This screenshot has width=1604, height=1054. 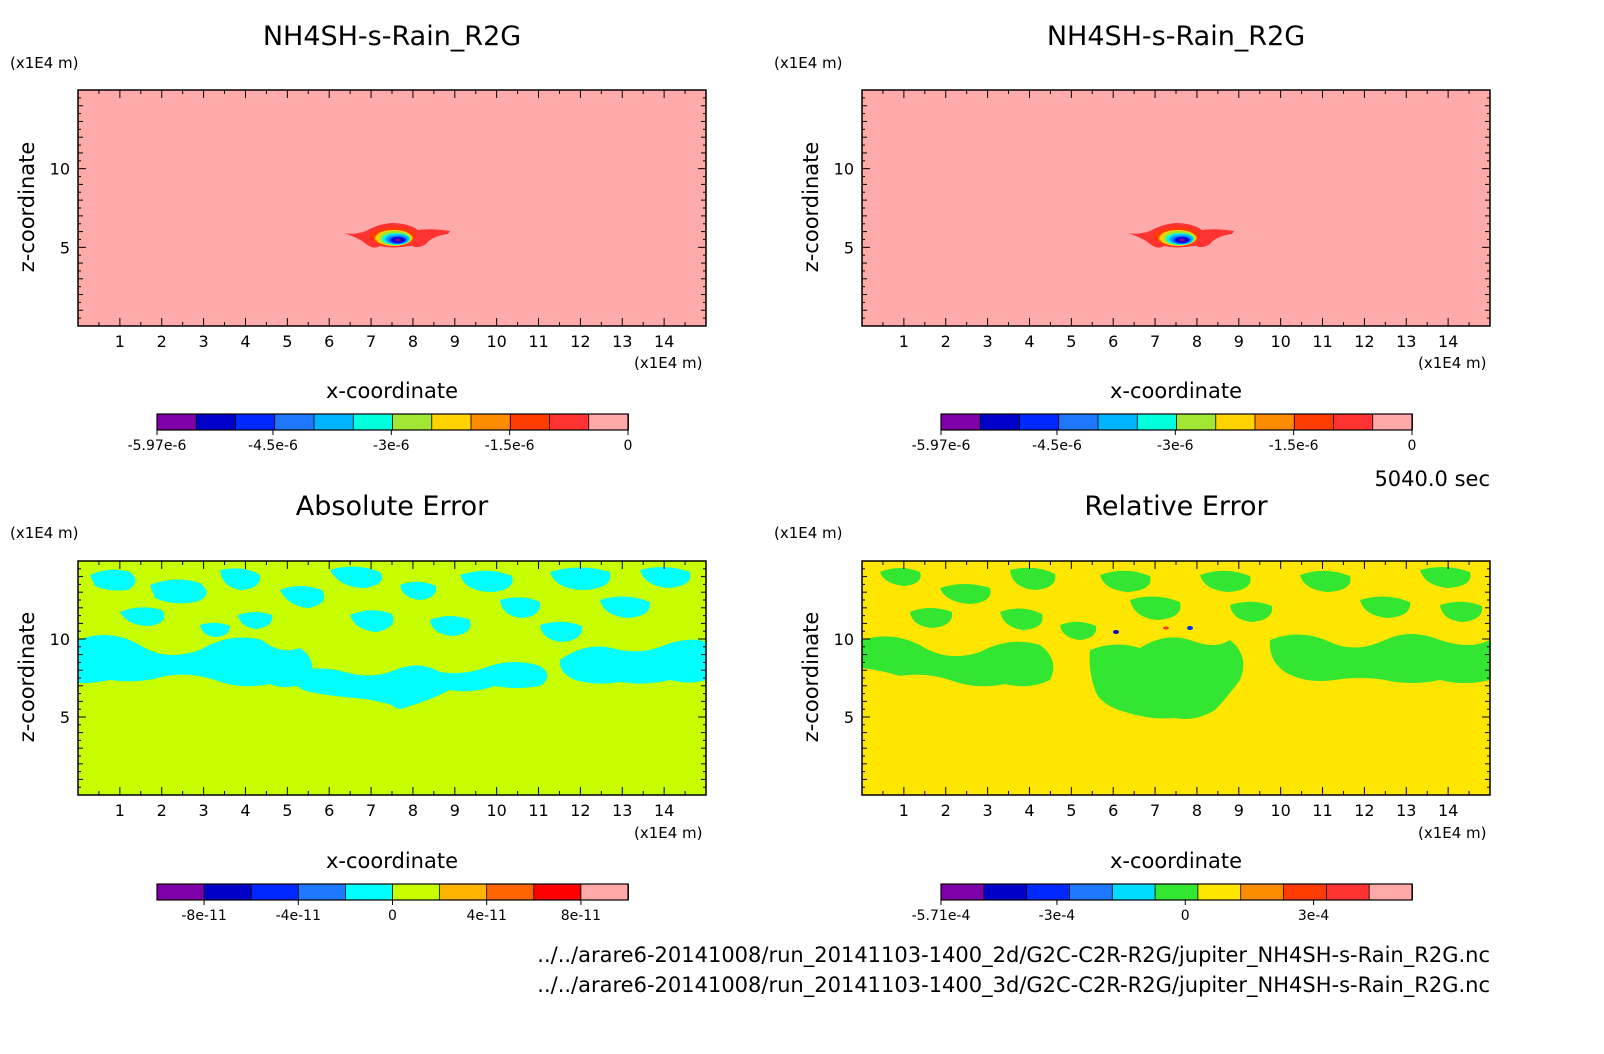 I want to click on colorbar-tick-label: -5.97e-6, so click(x=941, y=446).